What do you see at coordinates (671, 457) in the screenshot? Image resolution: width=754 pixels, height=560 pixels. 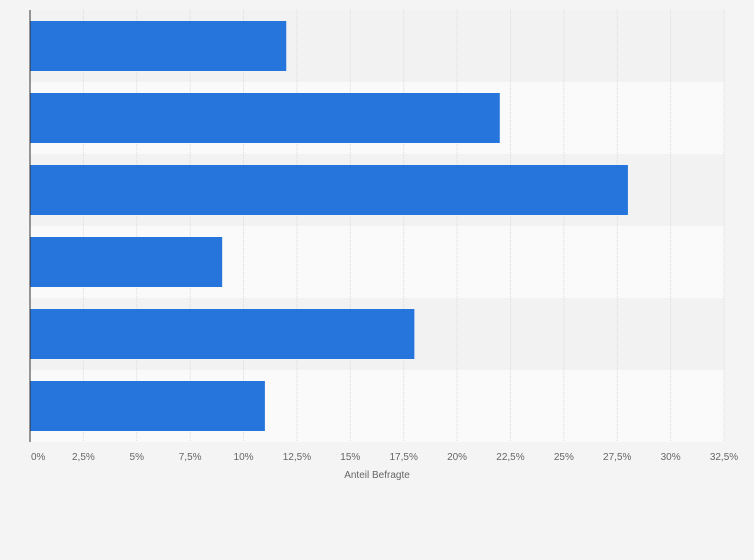 I see `x-tick-label: 30%` at bounding box center [671, 457].